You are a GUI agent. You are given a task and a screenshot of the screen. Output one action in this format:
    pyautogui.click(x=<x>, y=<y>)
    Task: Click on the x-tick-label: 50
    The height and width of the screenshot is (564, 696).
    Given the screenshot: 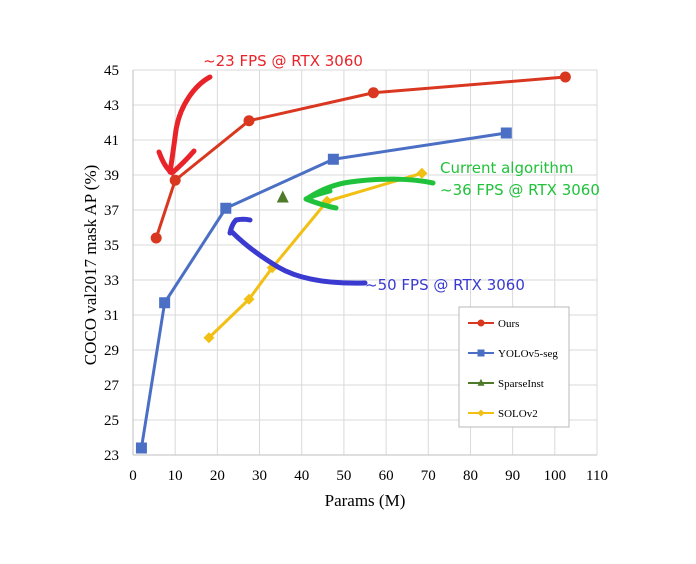 What is the action you would take?
    pyautogui.click(x=343, y=476)
    